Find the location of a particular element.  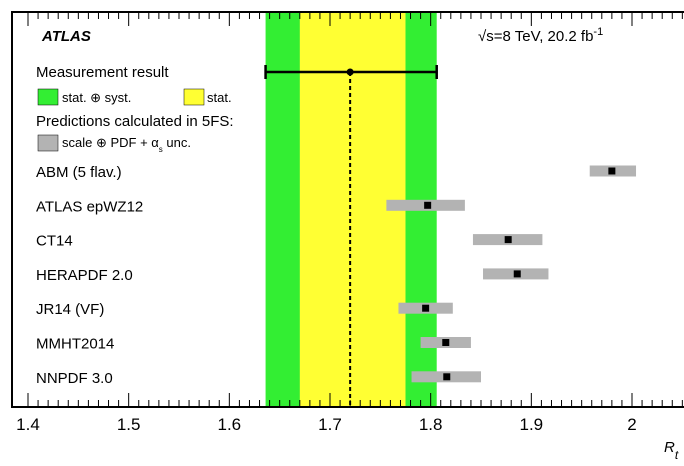

prediction-row: JR14 (VF) is located at coordinates (244, 309).